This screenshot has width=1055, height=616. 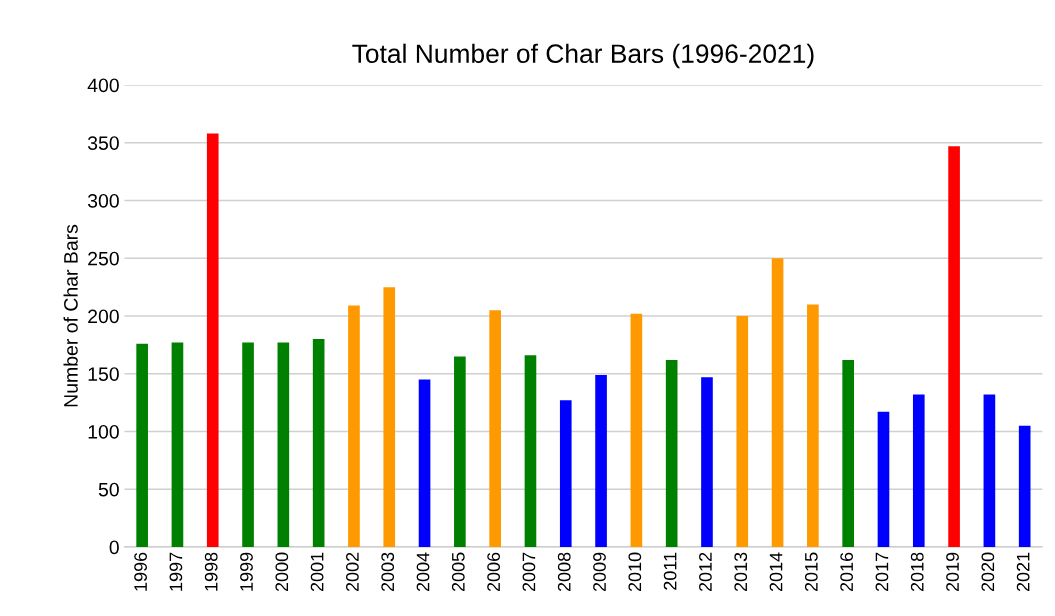 What do you see at coordinates (317, 572) in the screenshot?
I see `x-tick-label: 2001` at bounding box center [317, 572].